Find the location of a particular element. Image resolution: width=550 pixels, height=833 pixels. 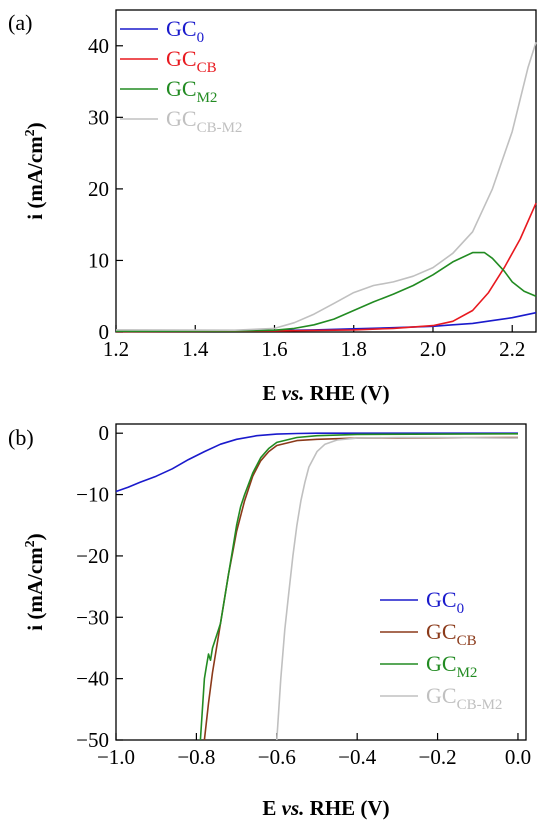

panel-a-x-tick-label: 1.8 is located at coordinates (354, 349).